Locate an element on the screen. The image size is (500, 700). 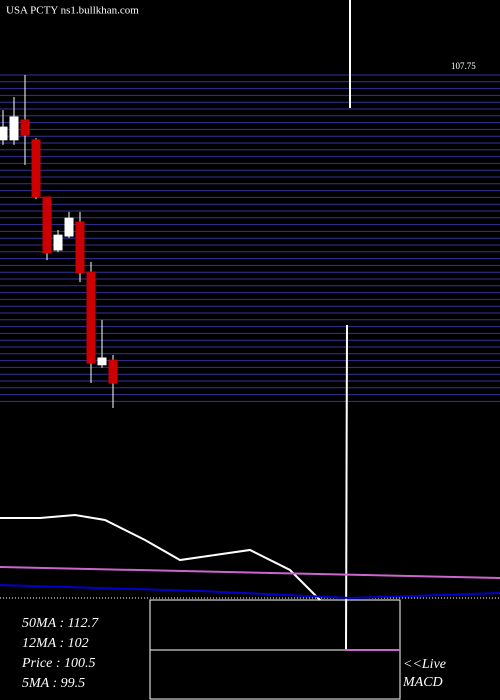
stat-label: 5MA : 99.5 is located at coordinates (53, 683).